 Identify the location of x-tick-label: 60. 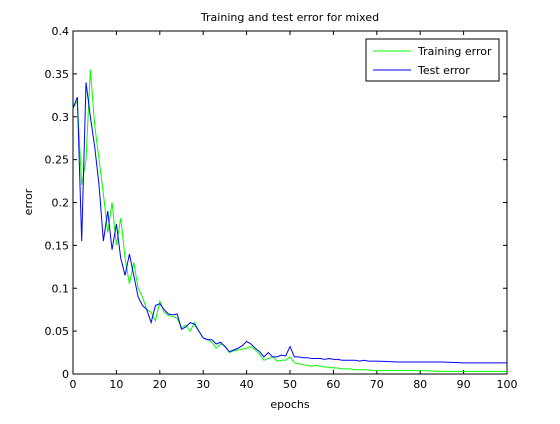
(333, 384).